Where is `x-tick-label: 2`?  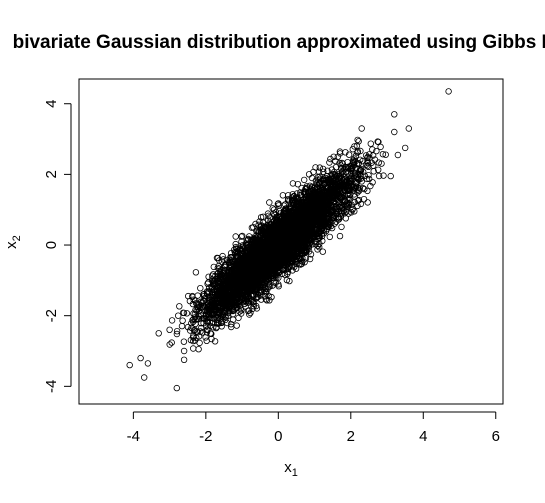 x-tick-label: 2 is located at coordinates (351, 436).